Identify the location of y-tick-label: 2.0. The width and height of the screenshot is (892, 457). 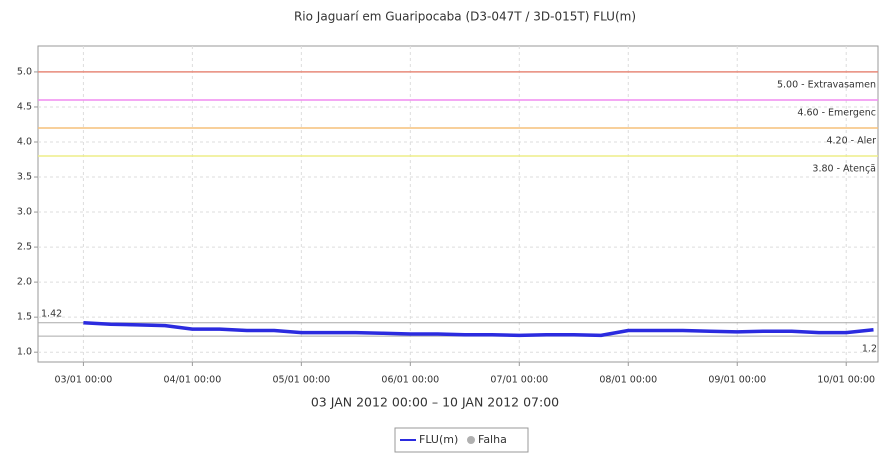
(24, 282).